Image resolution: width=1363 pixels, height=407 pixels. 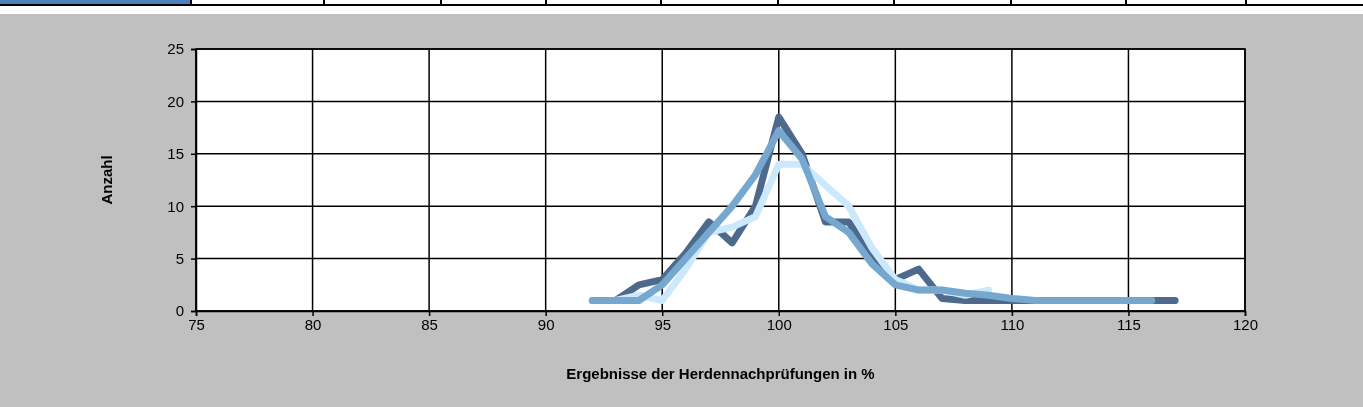 What do you see at coordinates (1128, 324) in the screenshot?
I see `x-tick-label: 115` at bounding box center [1128, 324].